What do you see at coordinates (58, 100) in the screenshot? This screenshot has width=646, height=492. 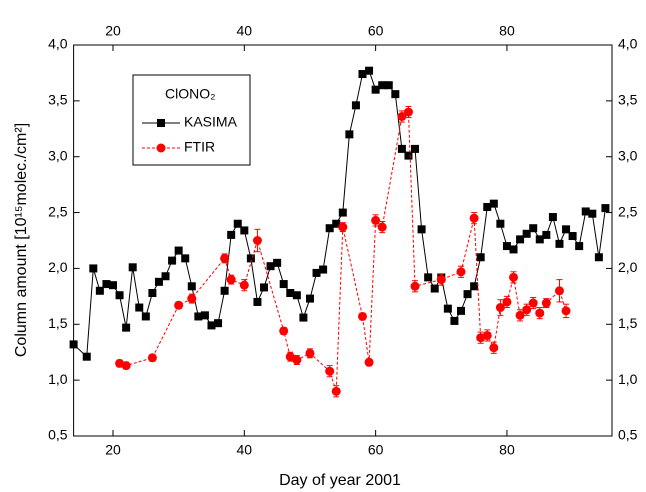 I see `y-tick-label: 3,5` at bounding box center [58, 100].